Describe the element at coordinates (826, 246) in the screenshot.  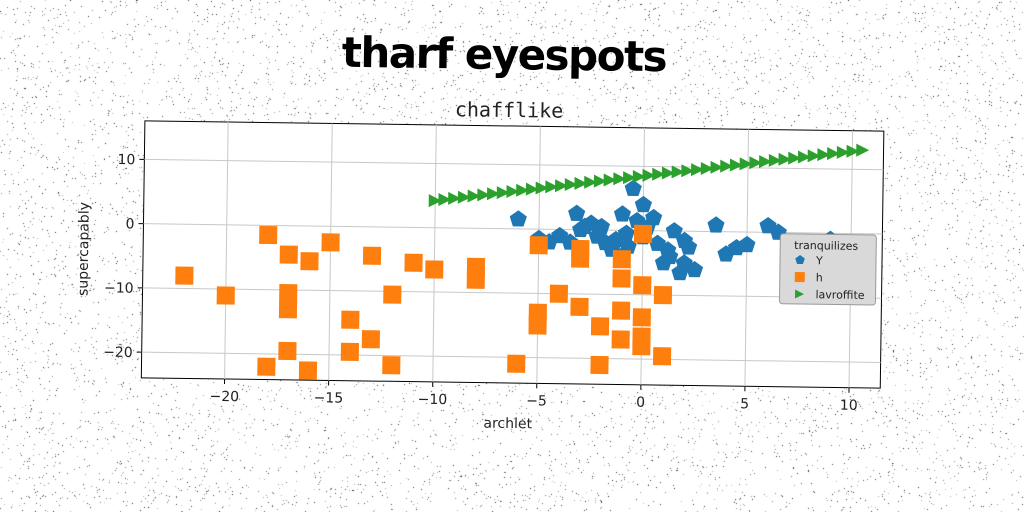
I see `legend-title: tranquilizes` at that location.